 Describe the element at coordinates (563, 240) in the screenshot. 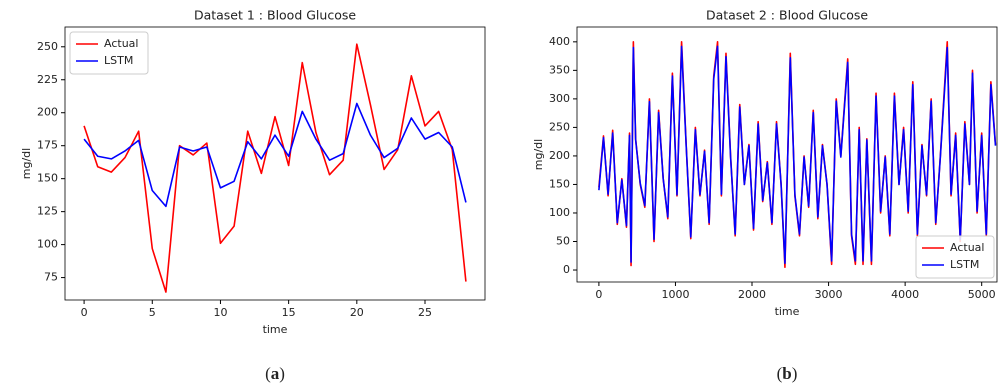

I see `y-tick-label: 50` at that location.